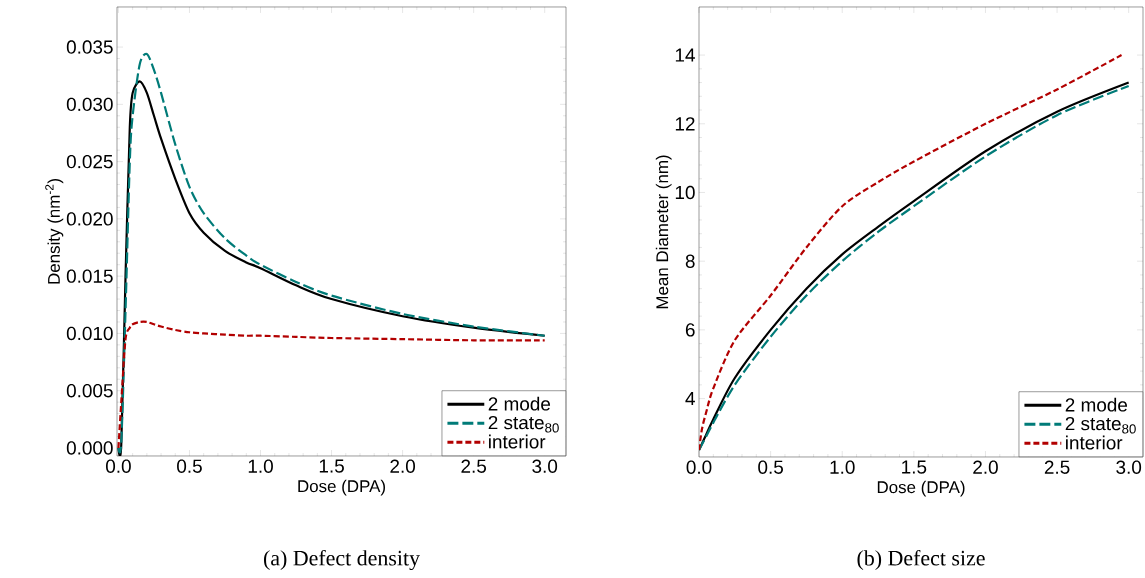 Image resolution: width=1145 pixels, height=578 pixels. What do you see at coordinates (685, 192) in the screenshot?
I see `y-tick-label: 10` at bounding box center [685, 192].